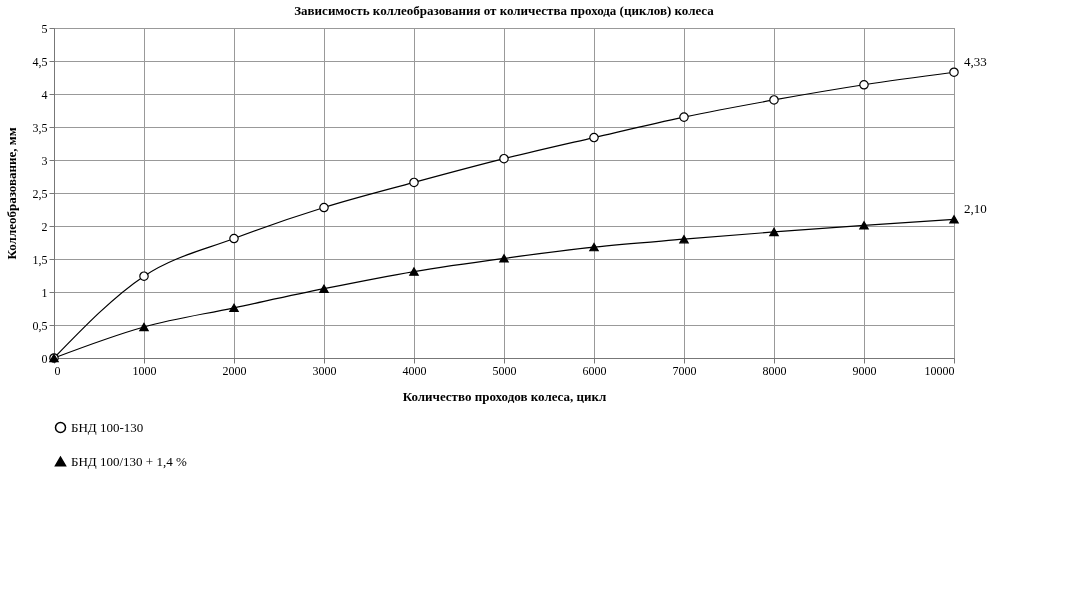  What do you see at coordinates (40, 259) in the screenshot?
I see `y-tick-label: 1,5` at bounding box center [40, 259].